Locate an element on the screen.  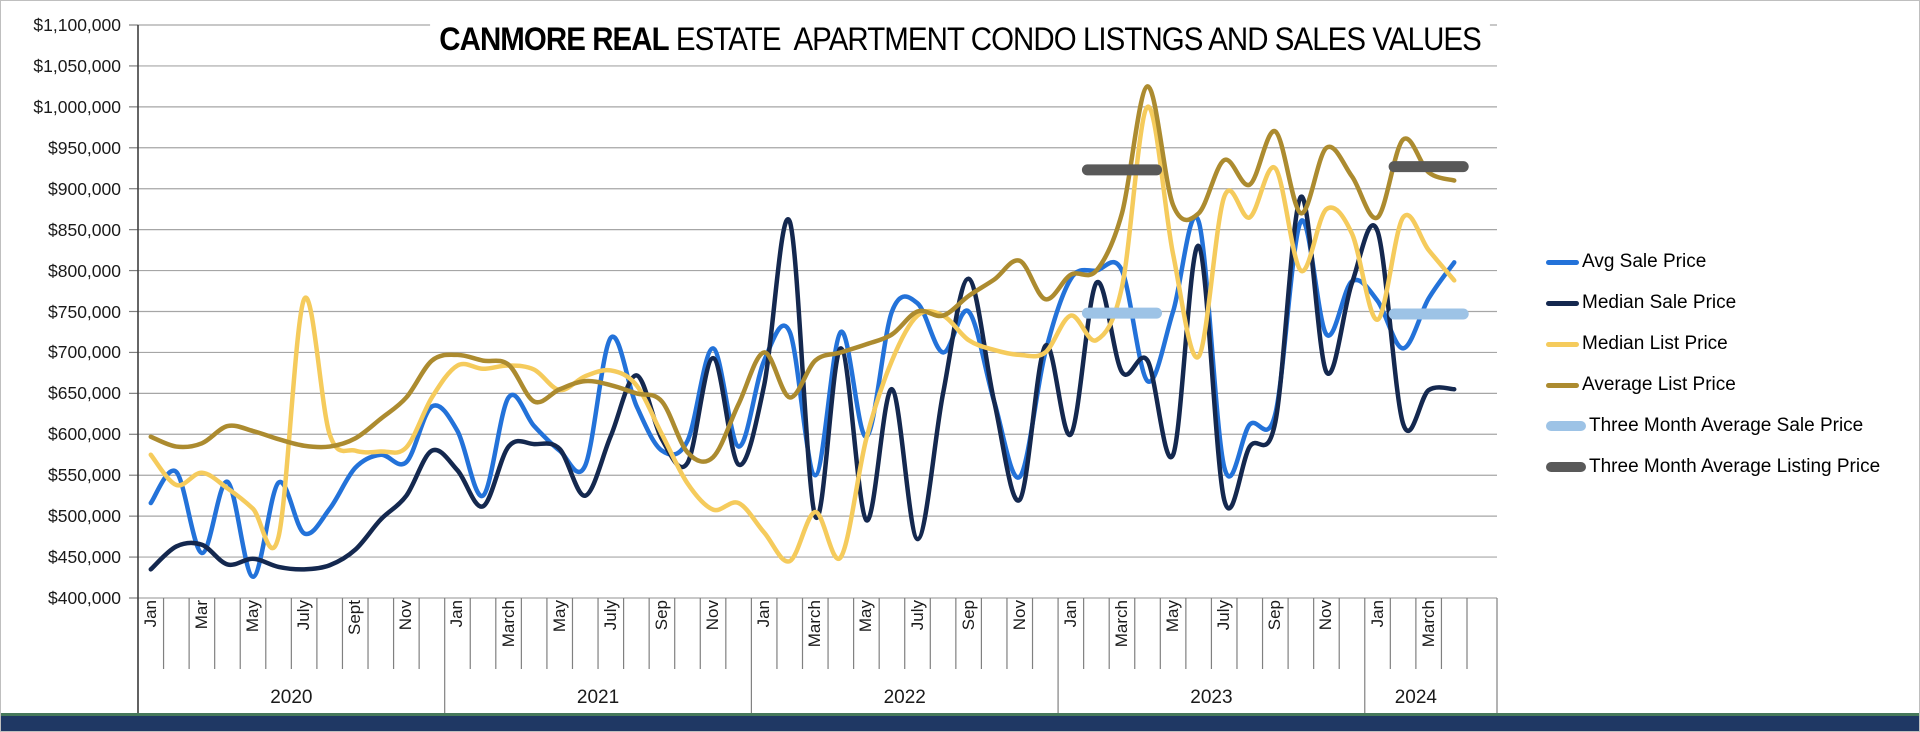
legend-label: Median Sale Price is located at coordinates (1659, 302).